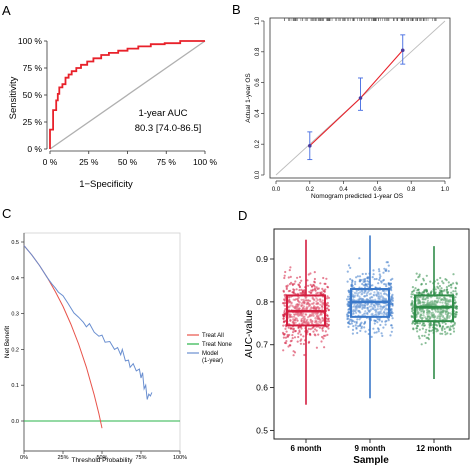 This screenshot has height=466, width=474. Describe the element at coordinates (33, 95) in the screenshot. I see `panel-a-y-tick-label: 50 %` at that location.